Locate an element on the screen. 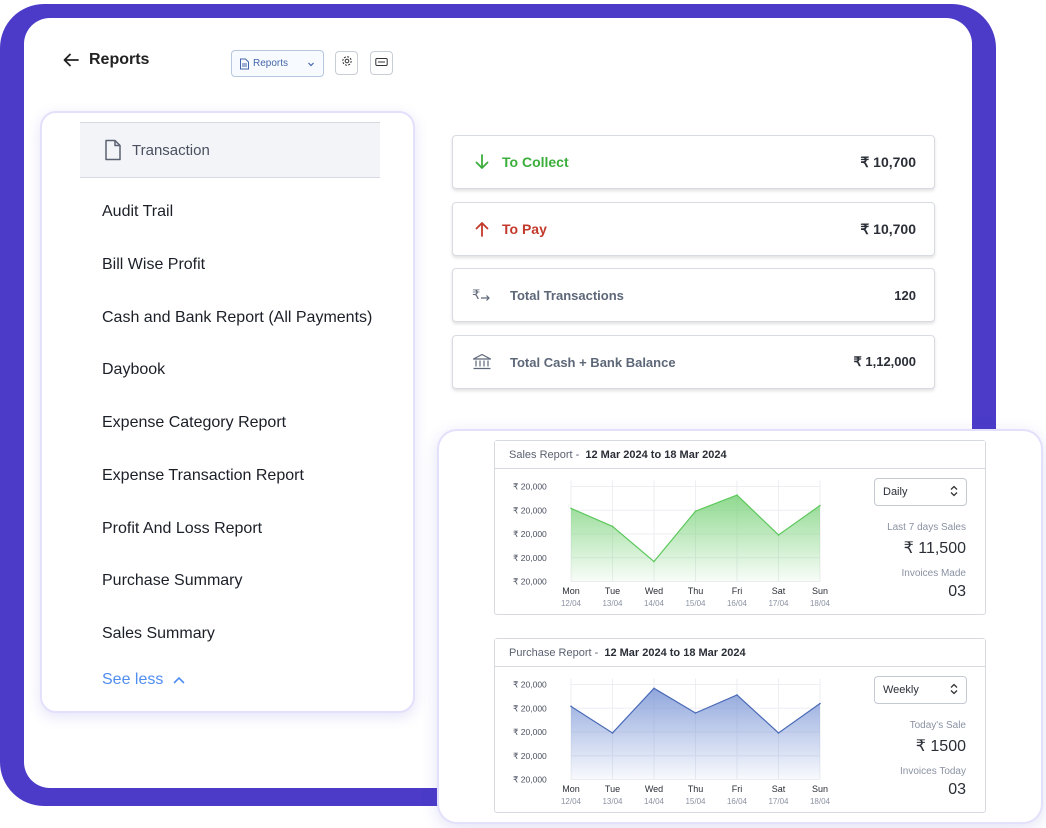  menu-item-profit-loss: Profit And Loss Report is located at coordinates (182, 528).